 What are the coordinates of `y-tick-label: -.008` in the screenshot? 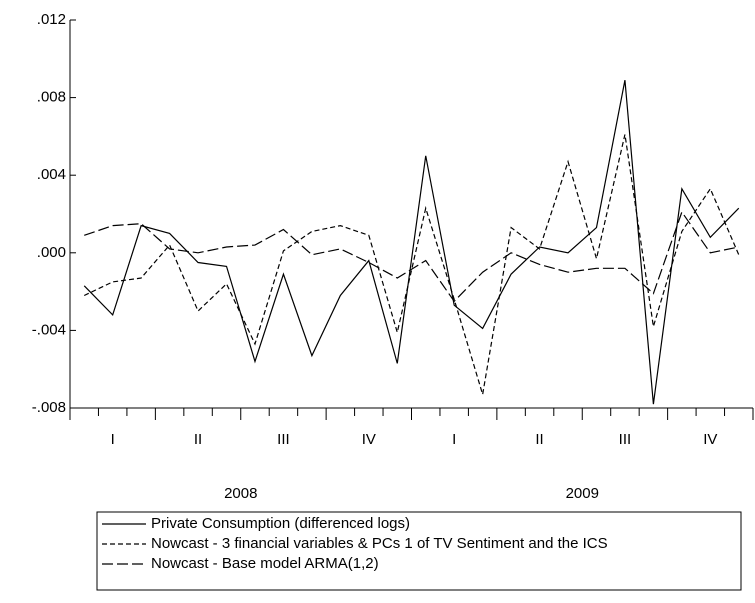 It's located at (49, 407).